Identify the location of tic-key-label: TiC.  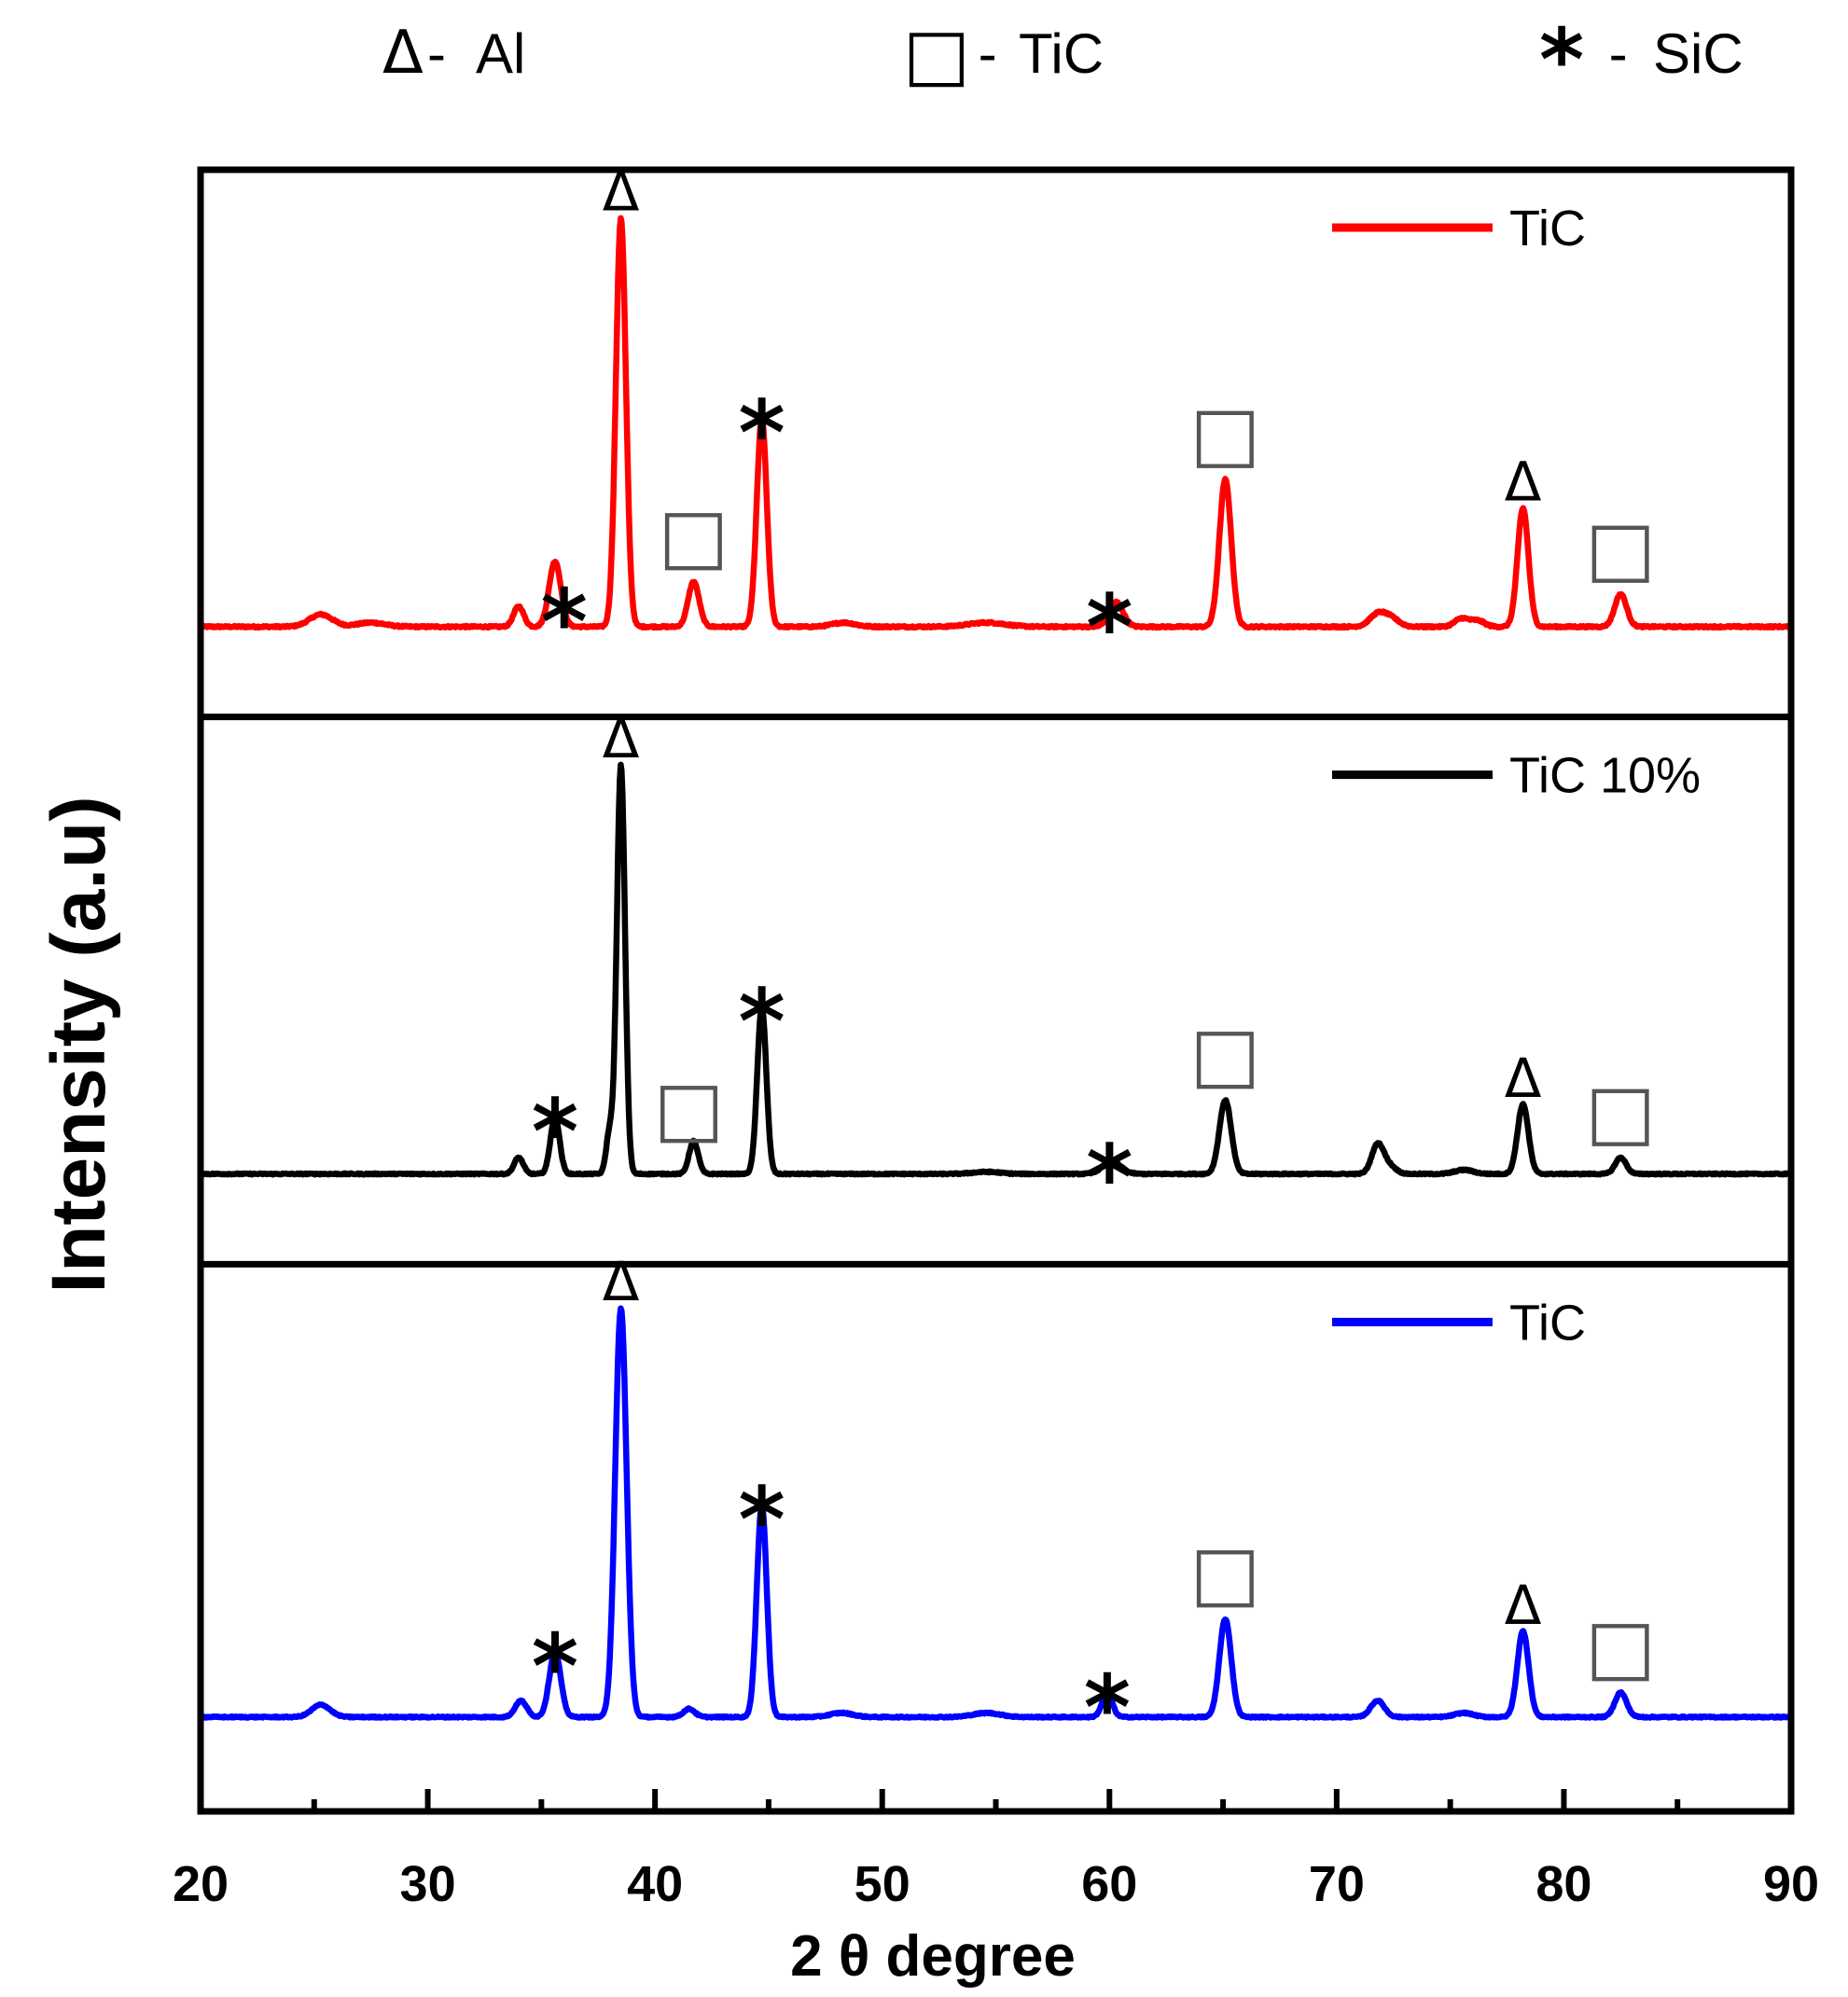
(1061, 53).